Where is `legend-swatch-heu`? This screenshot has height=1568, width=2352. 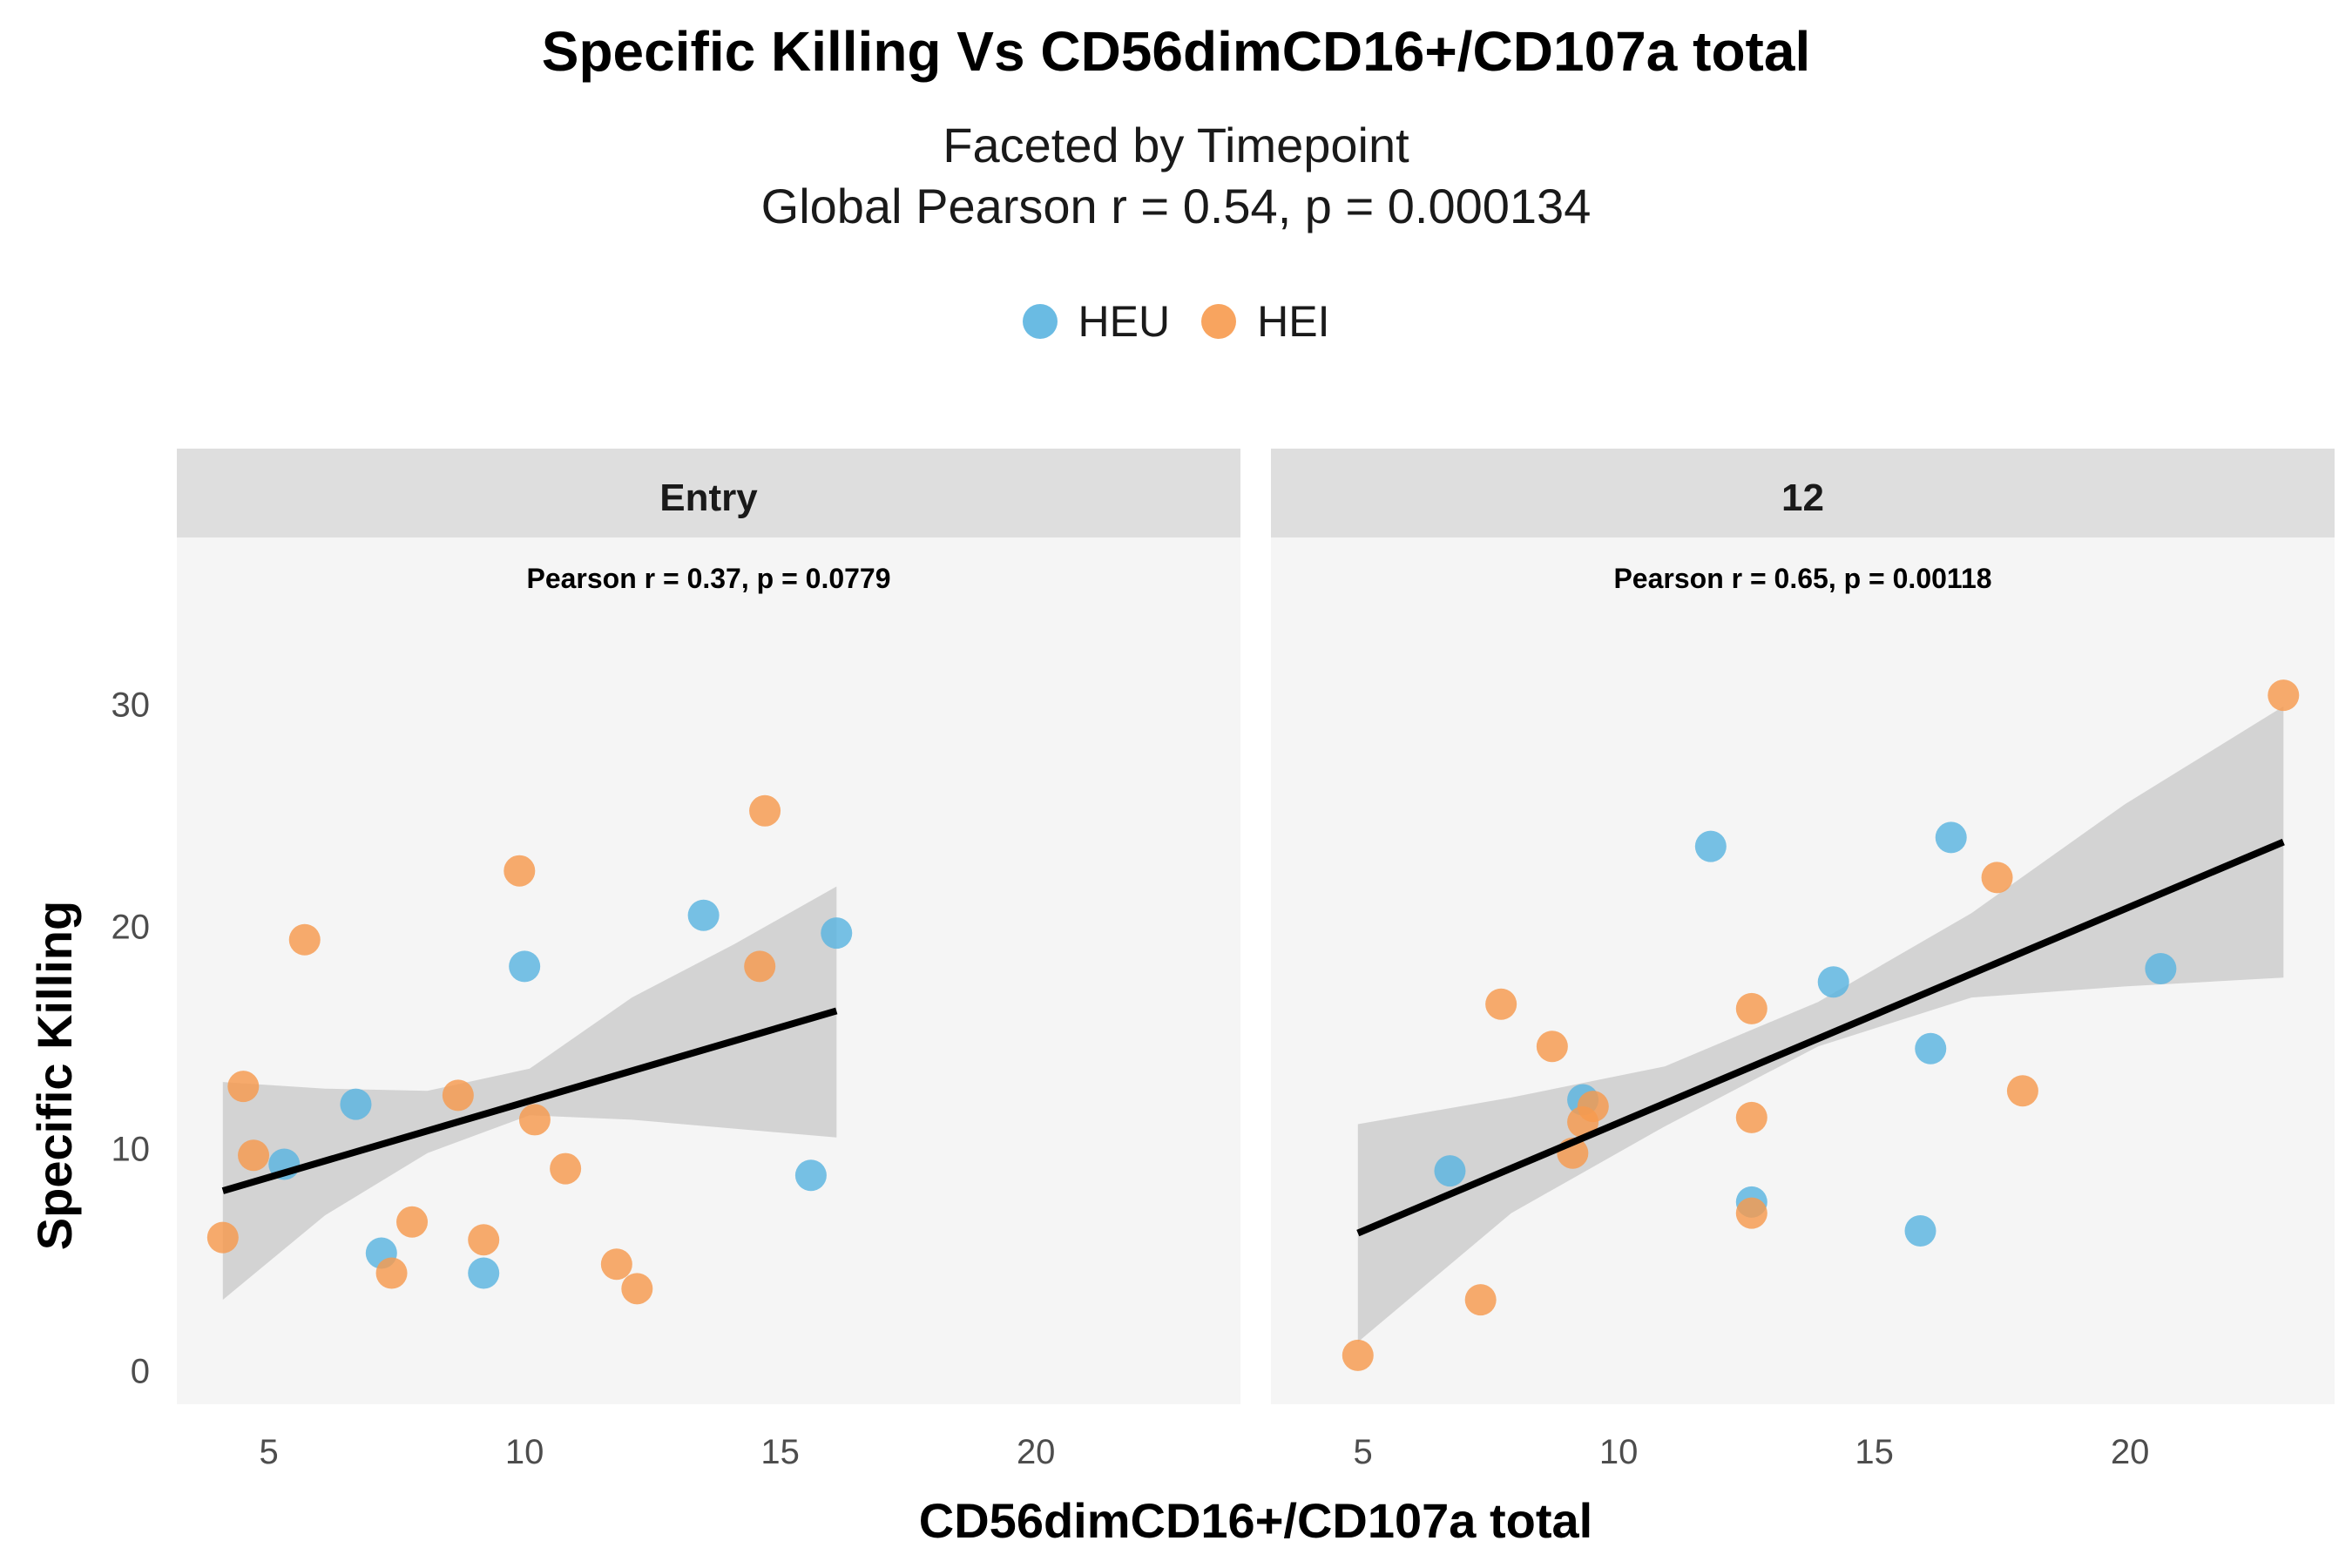 legend-swatch-heu is located at coordinates (1040, 321).